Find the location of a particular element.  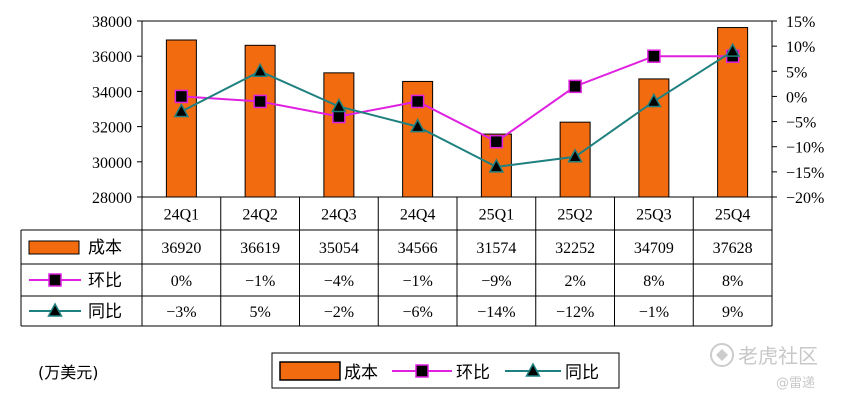

legend-label: 成本 is located at coordinates (361, 373).